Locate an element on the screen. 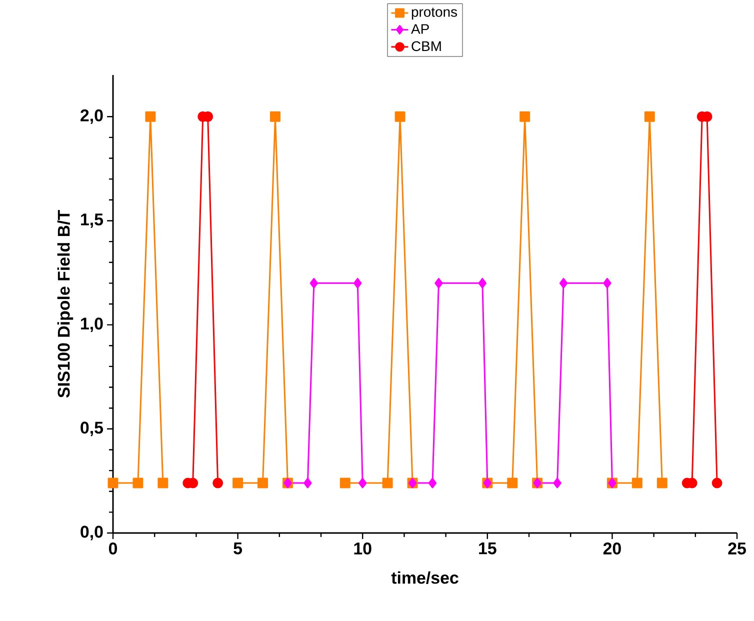  y-tick-label: 0,5 is located at coordinates (92, 429).